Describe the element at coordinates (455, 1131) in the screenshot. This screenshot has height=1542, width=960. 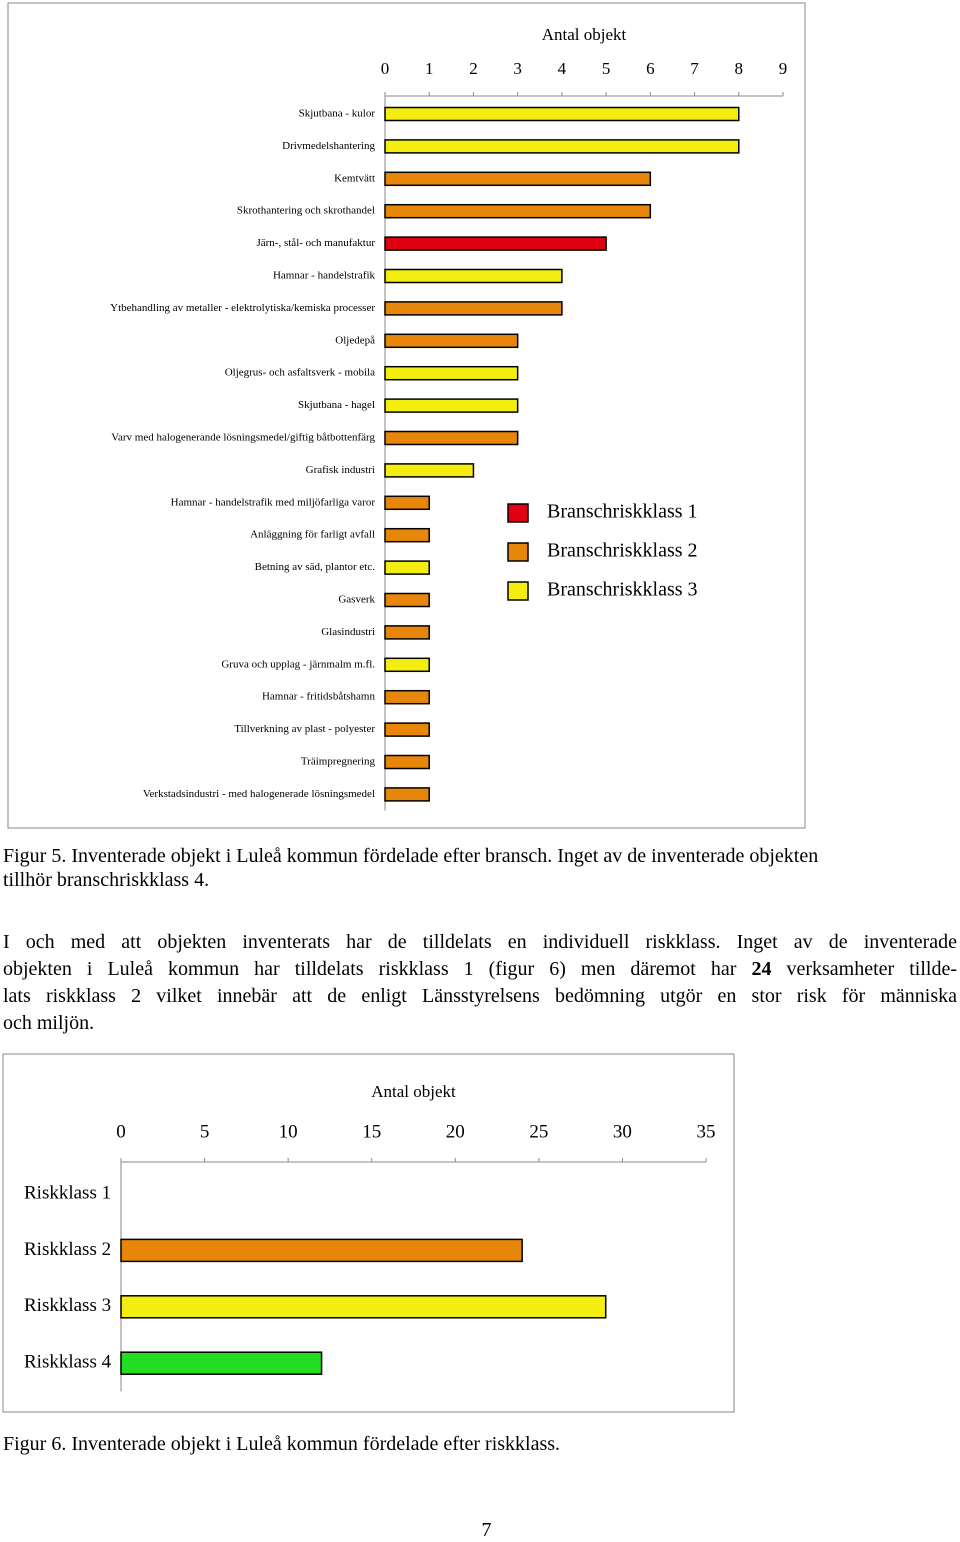
I see `x-tick-label: 20` at that location.